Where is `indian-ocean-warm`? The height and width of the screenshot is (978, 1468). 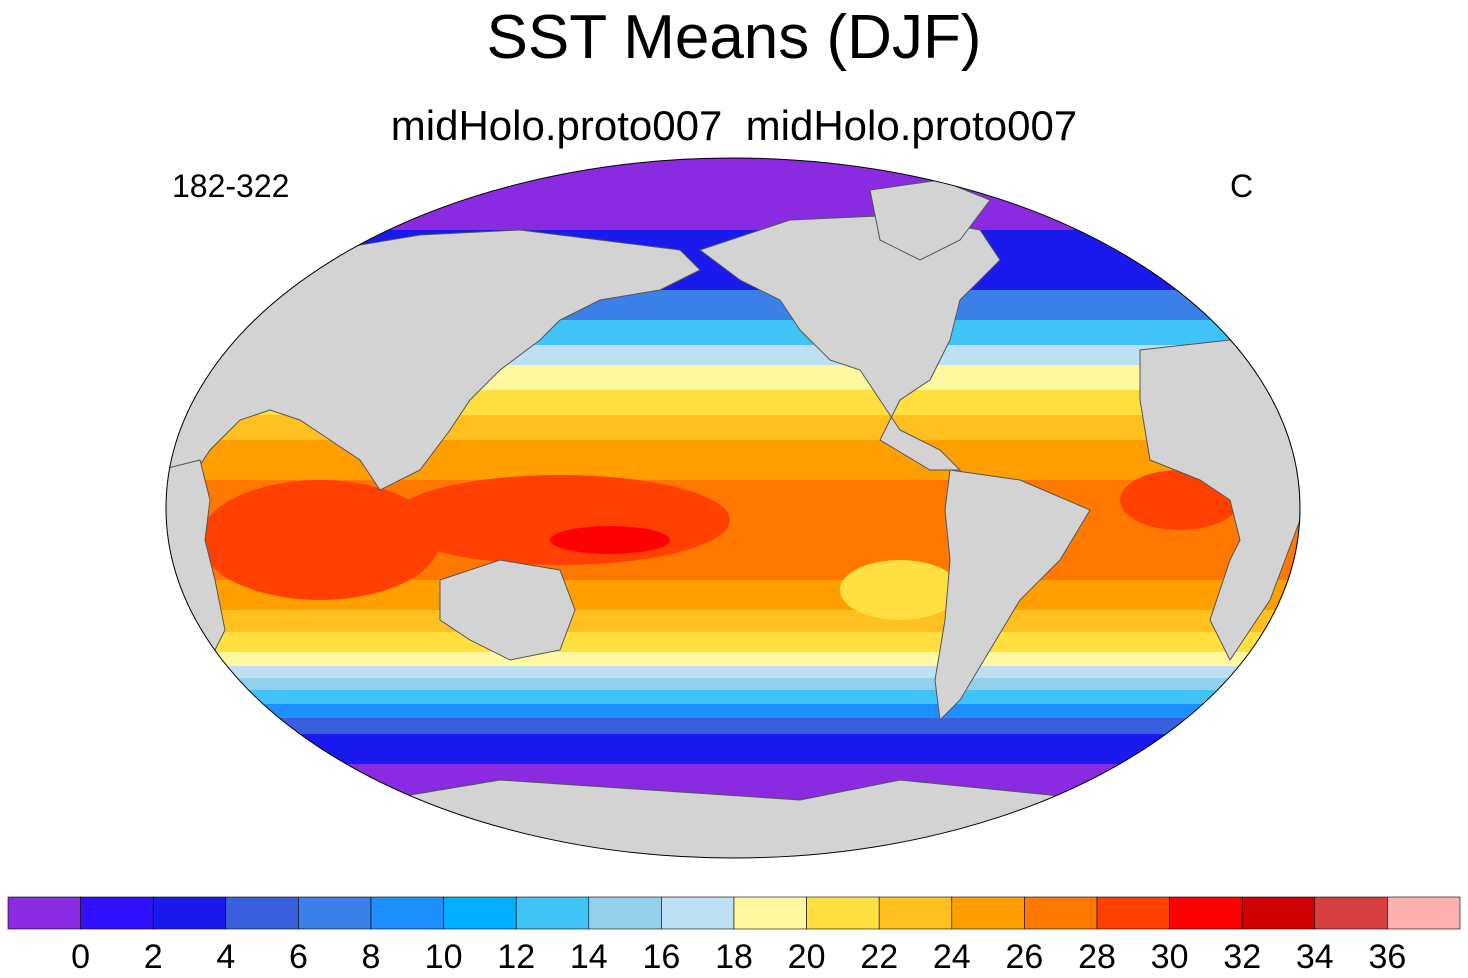
indian-ocean-warm is located at coordinates (320, 540).